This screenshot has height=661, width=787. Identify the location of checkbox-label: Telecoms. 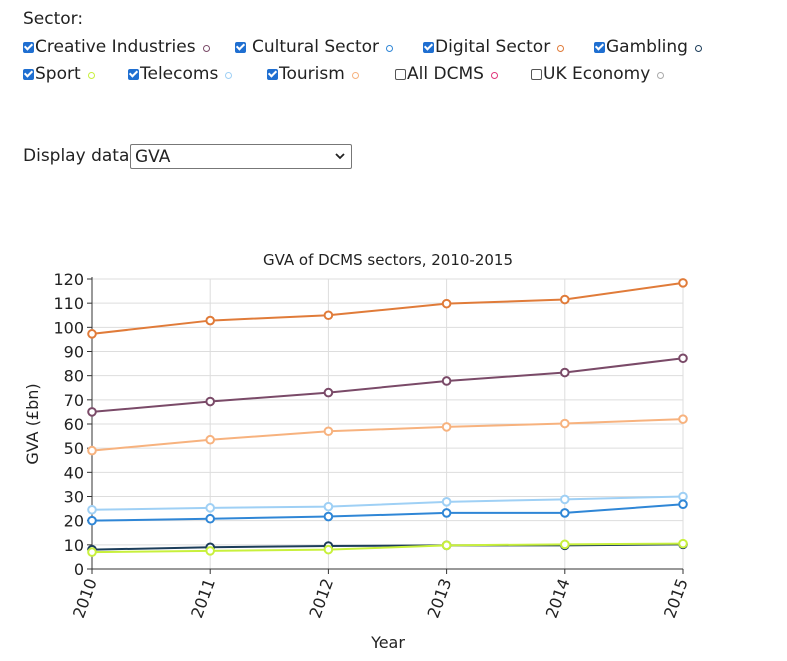
(179, 74).